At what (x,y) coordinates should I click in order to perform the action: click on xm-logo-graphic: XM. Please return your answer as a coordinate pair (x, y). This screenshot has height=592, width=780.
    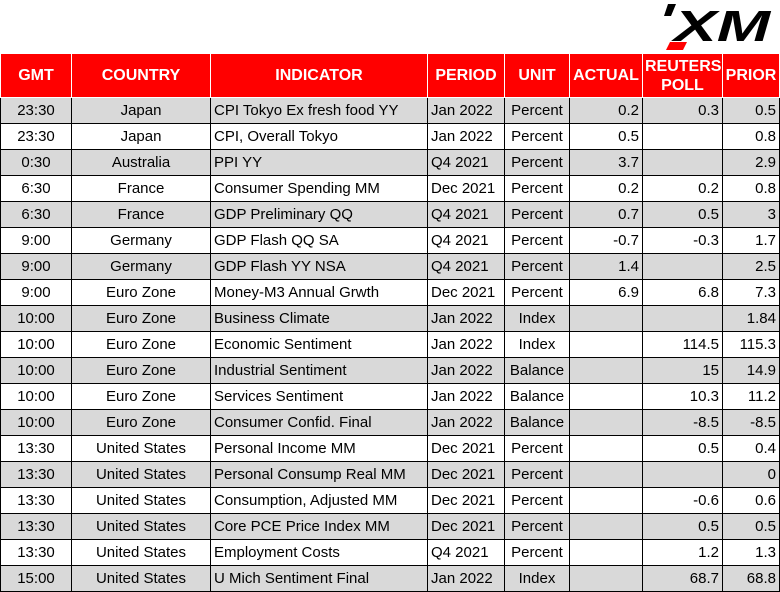
    Looking at the image, I should click on (718, 26).